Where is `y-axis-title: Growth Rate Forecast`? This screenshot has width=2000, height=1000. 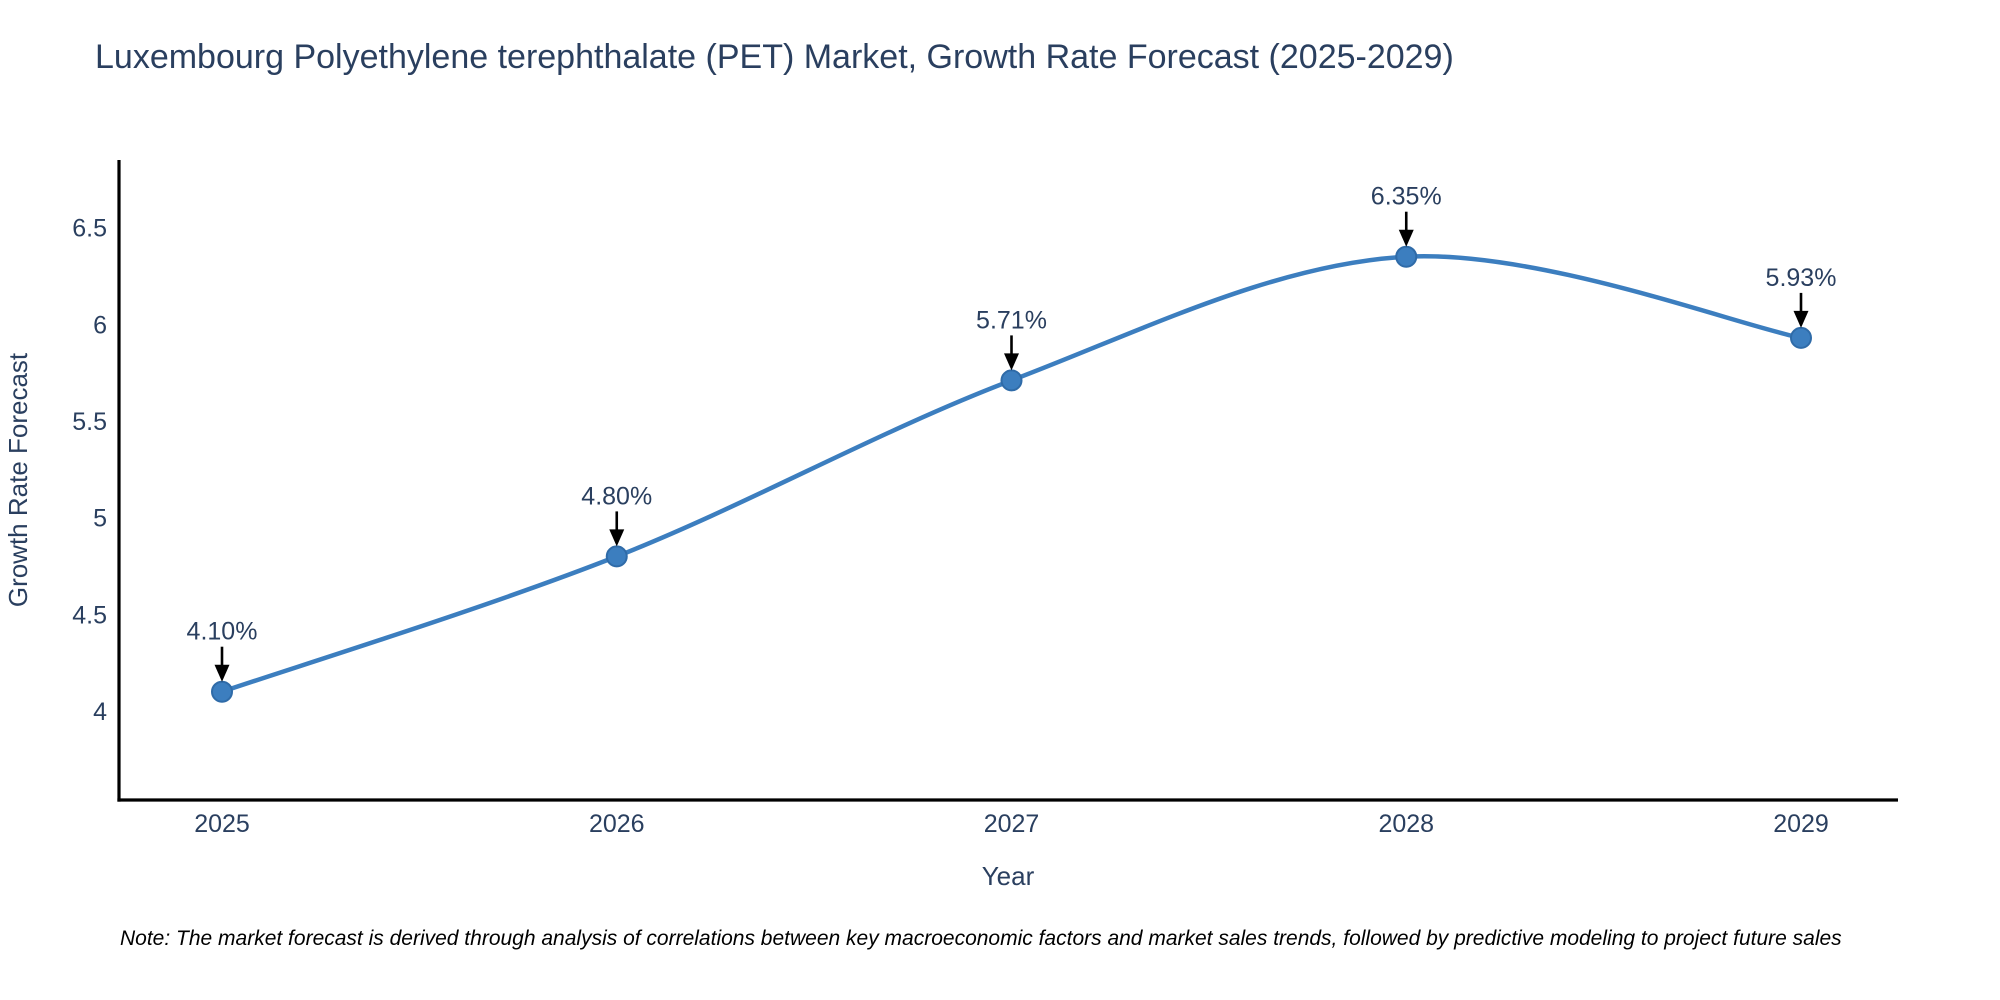 y-axis-title: Growth Rate Forecast is located at coordinates (18, 479).